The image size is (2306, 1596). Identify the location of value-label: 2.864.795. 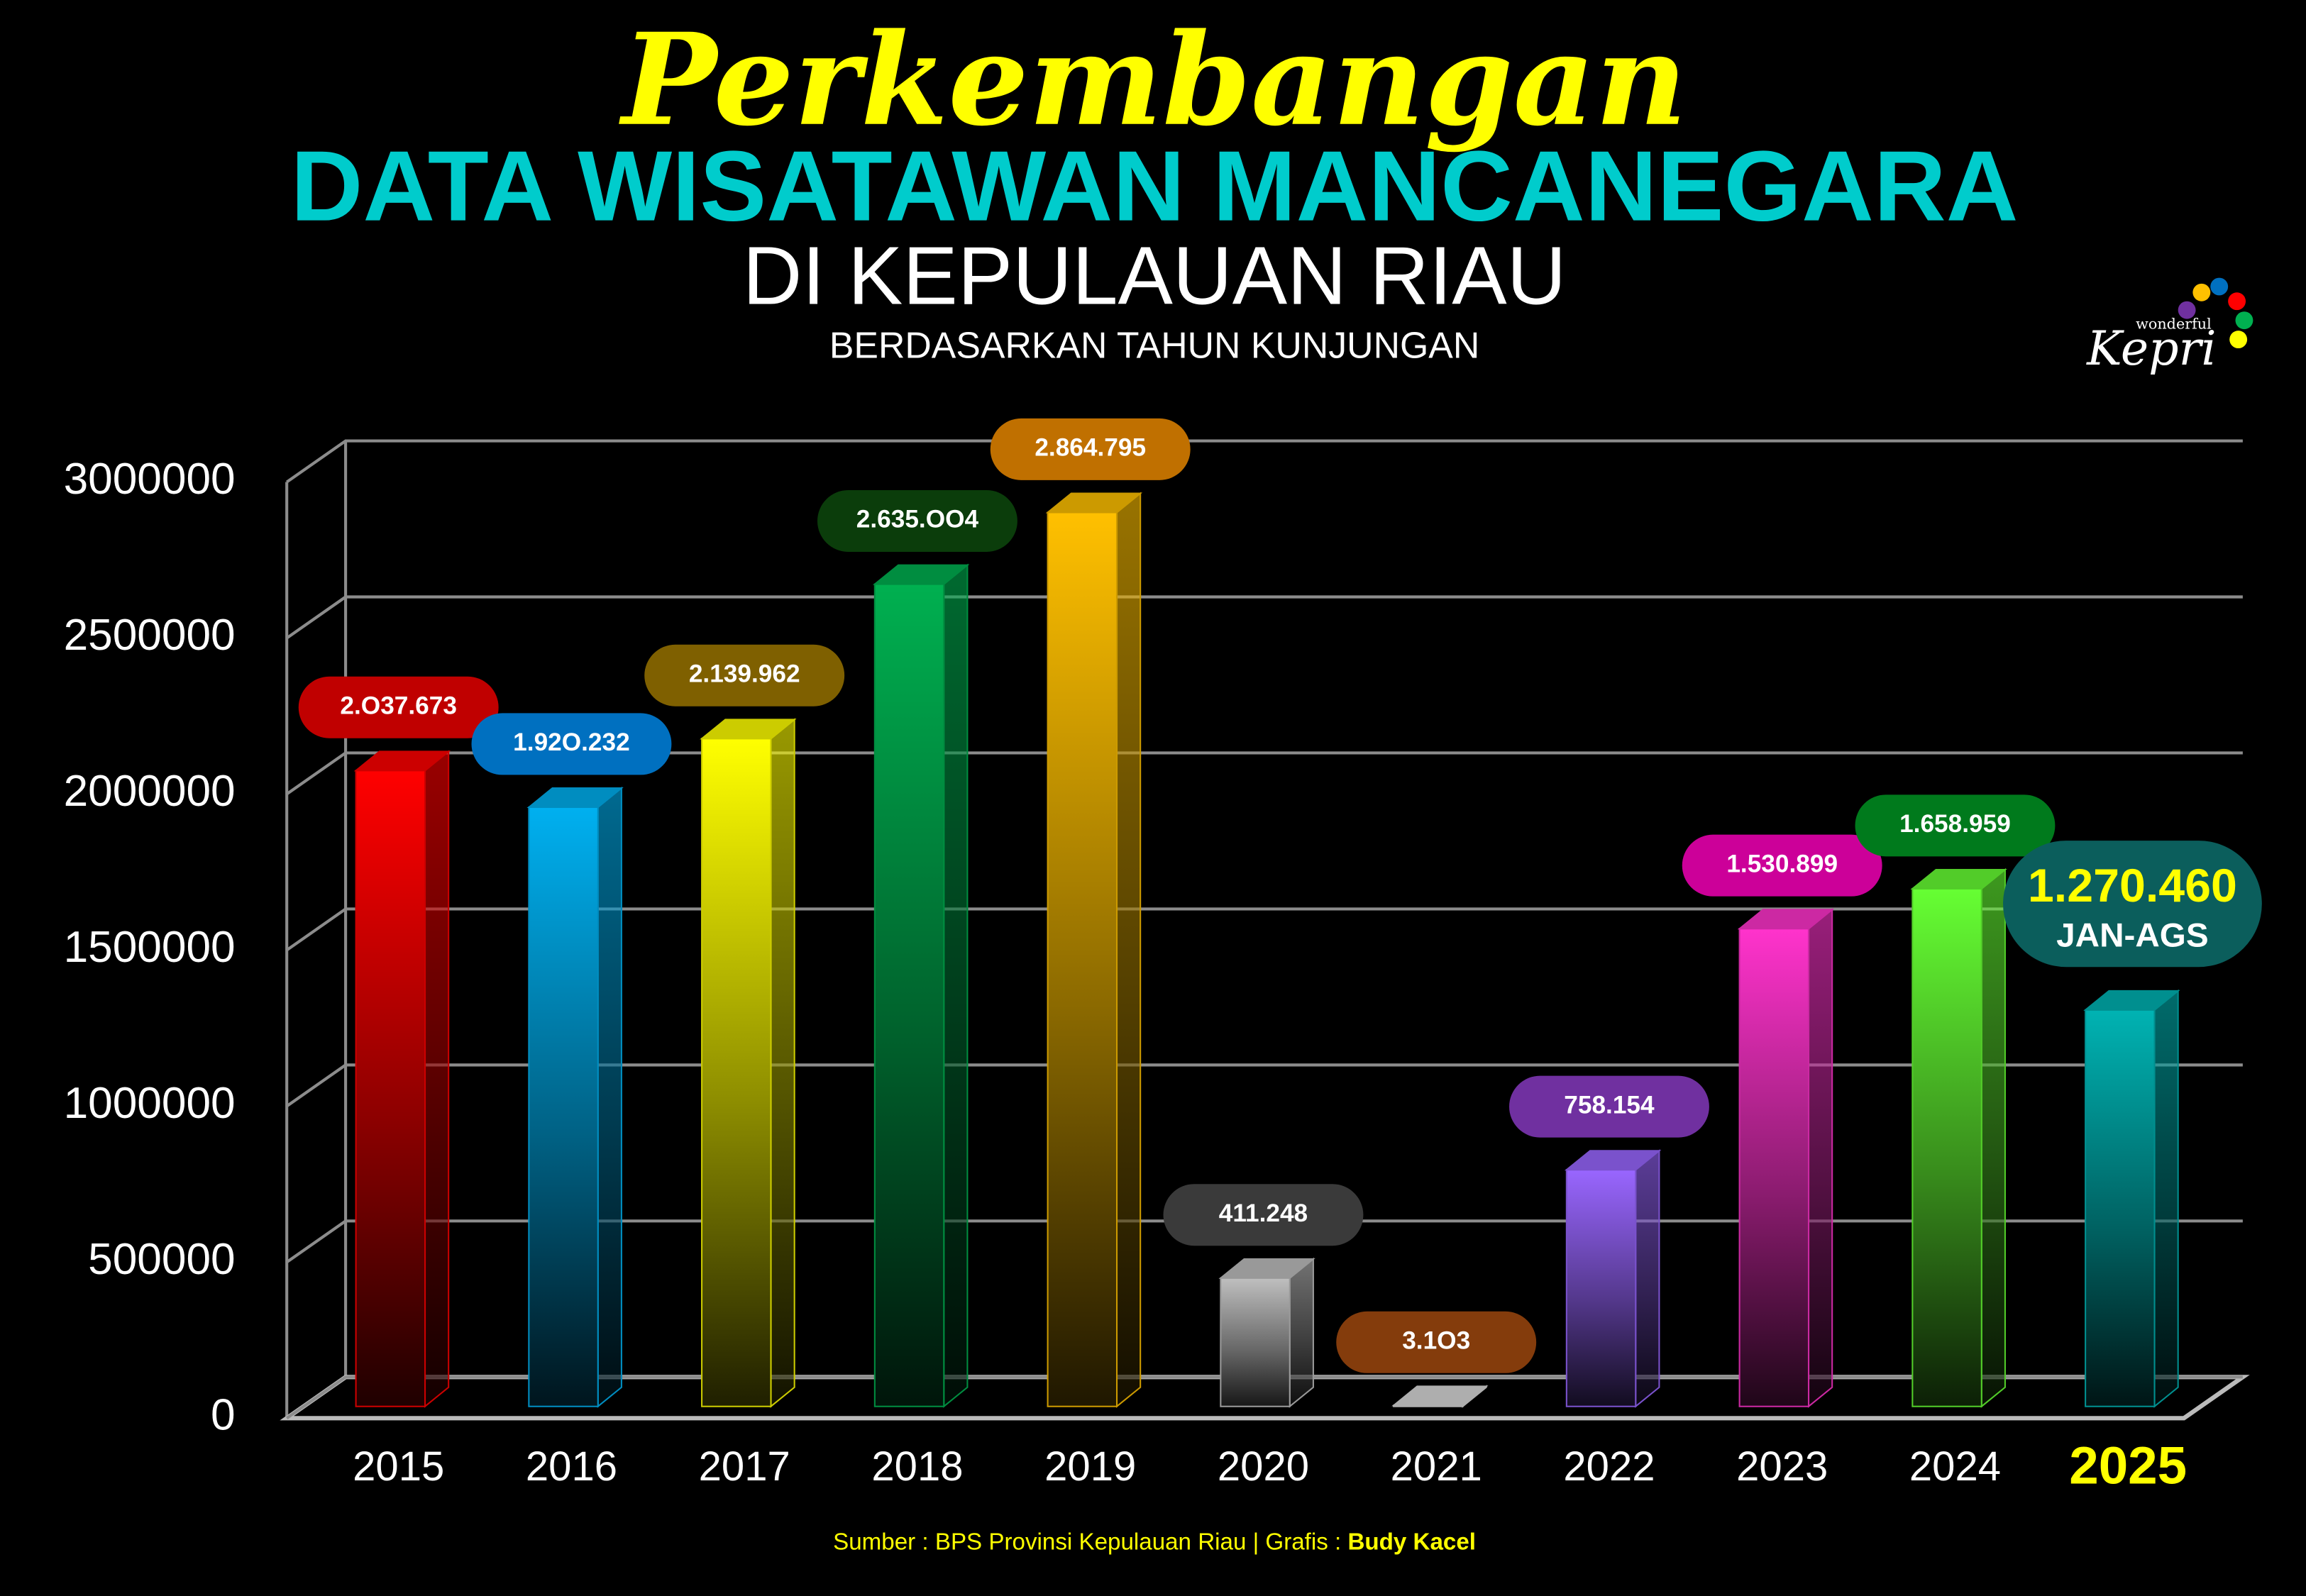
(1090, 448).